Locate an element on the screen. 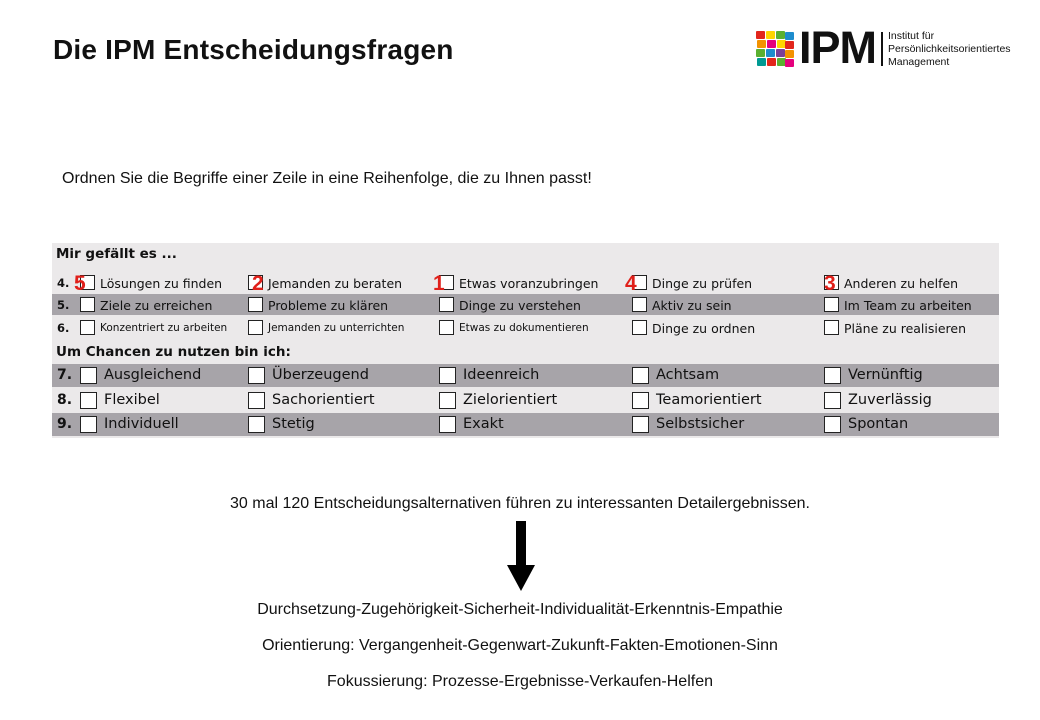 This screenshot has width=1040, height=720. option-label: Ideenreich is located at coordinates (501, 375).